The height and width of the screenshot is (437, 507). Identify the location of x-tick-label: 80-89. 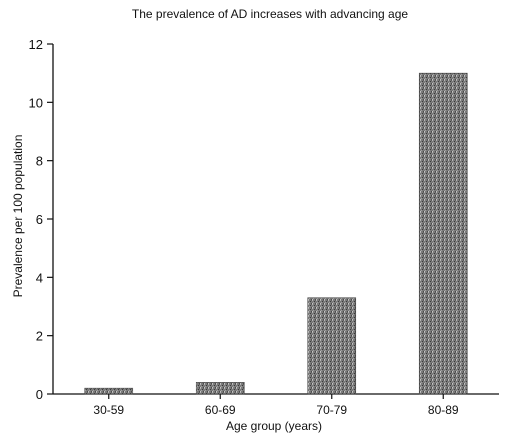
(443, 410).